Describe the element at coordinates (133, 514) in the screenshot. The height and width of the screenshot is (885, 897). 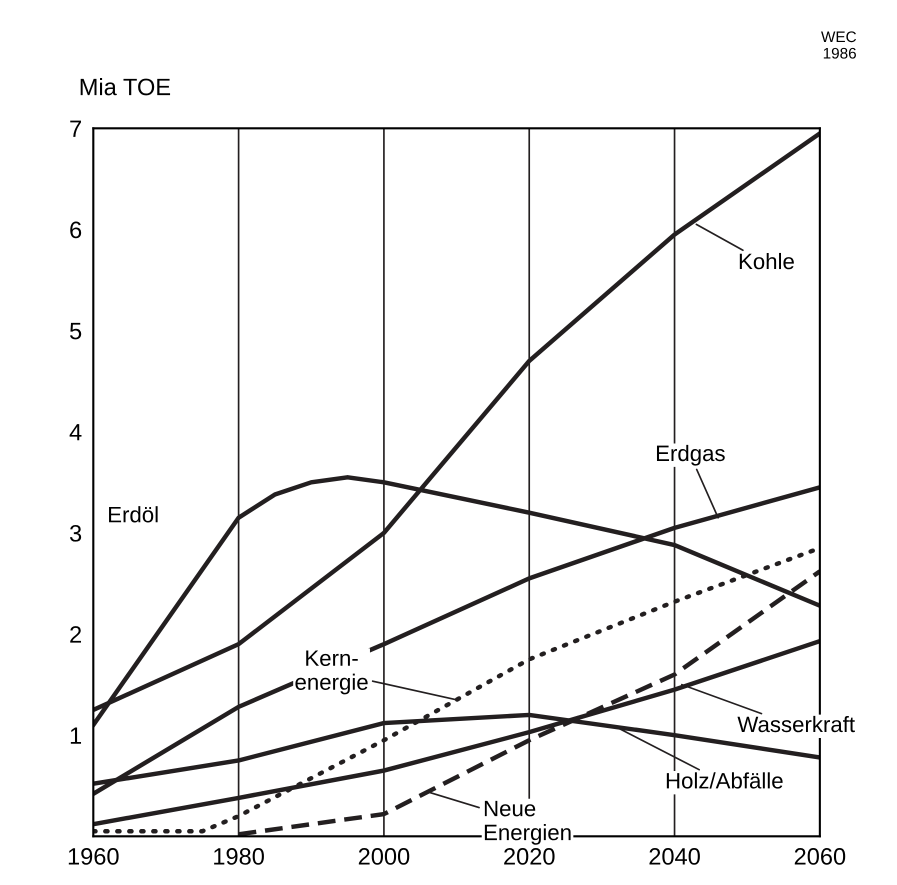
I see `annotation: Erdöl` at that location.